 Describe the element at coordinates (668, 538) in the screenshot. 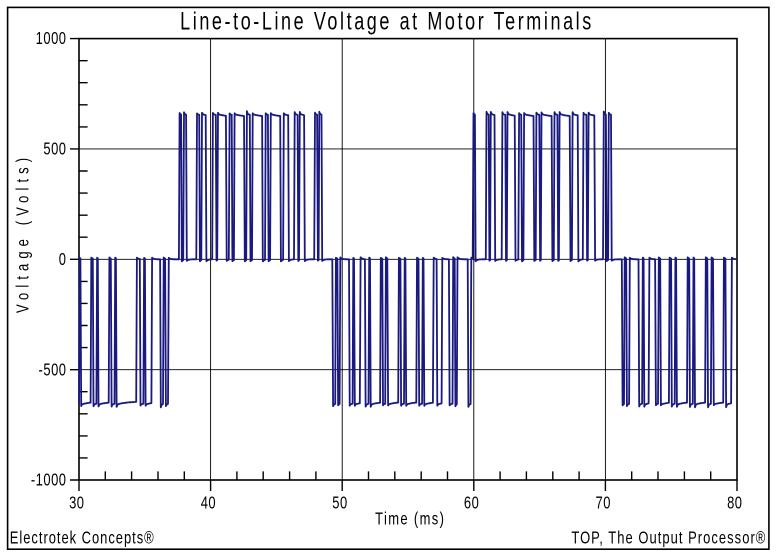

I see `svg-text: TOP, The Output Processor®` at that location.